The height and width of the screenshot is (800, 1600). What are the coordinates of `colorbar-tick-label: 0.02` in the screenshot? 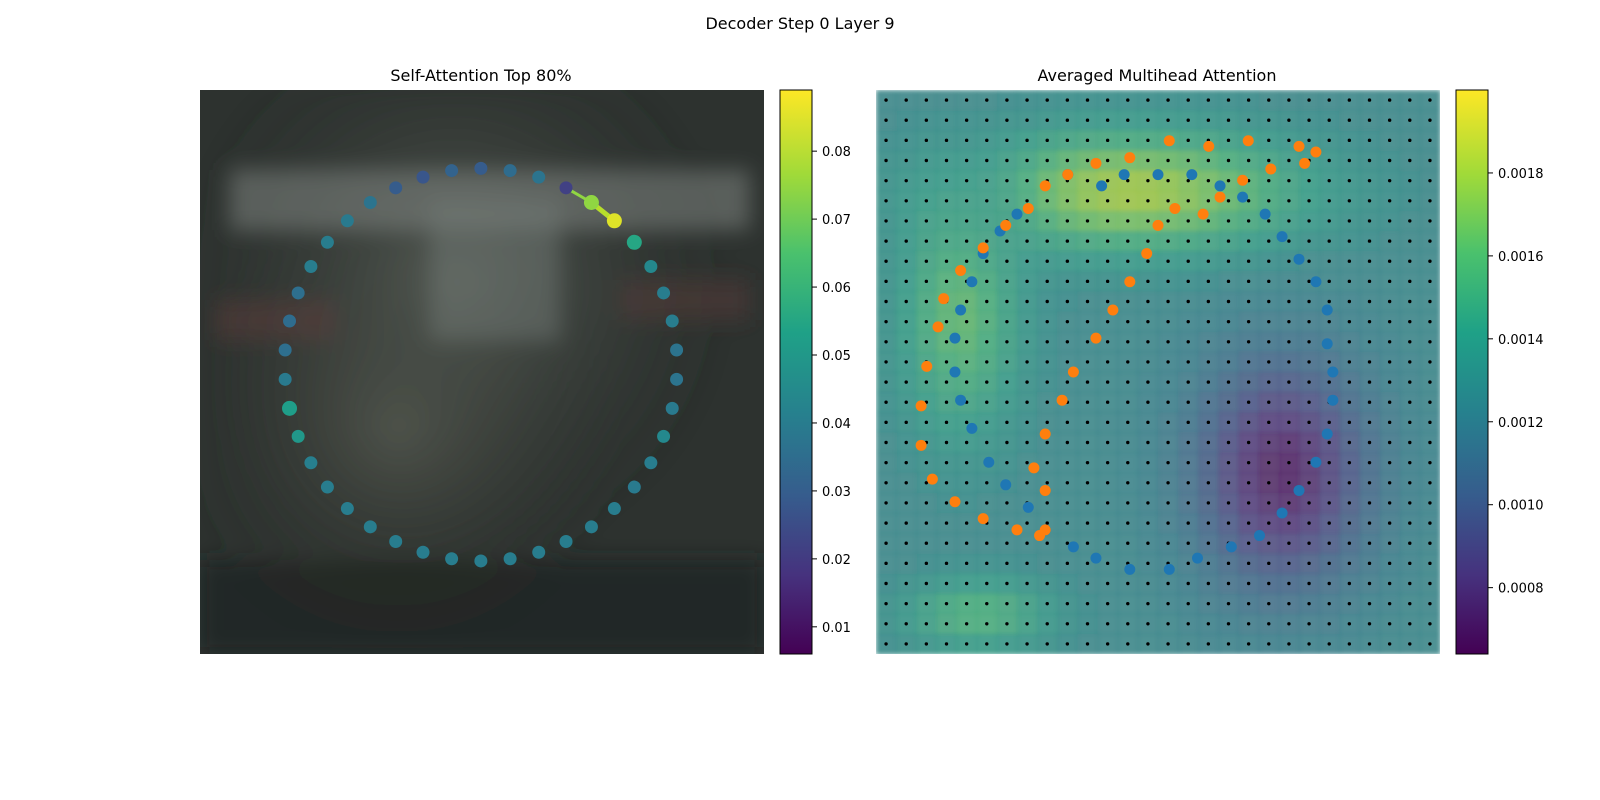 It's located at (836, 560).